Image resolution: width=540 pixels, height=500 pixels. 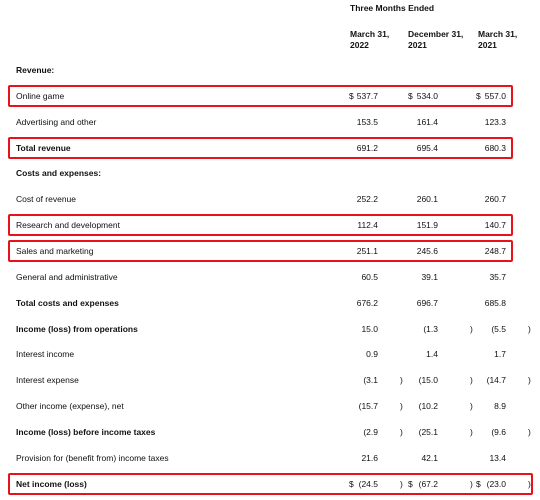 What do you see at coordinates (495, 95) in the screenshot?
I see `cell-value: 557.0` at bounding box center [495, 95].